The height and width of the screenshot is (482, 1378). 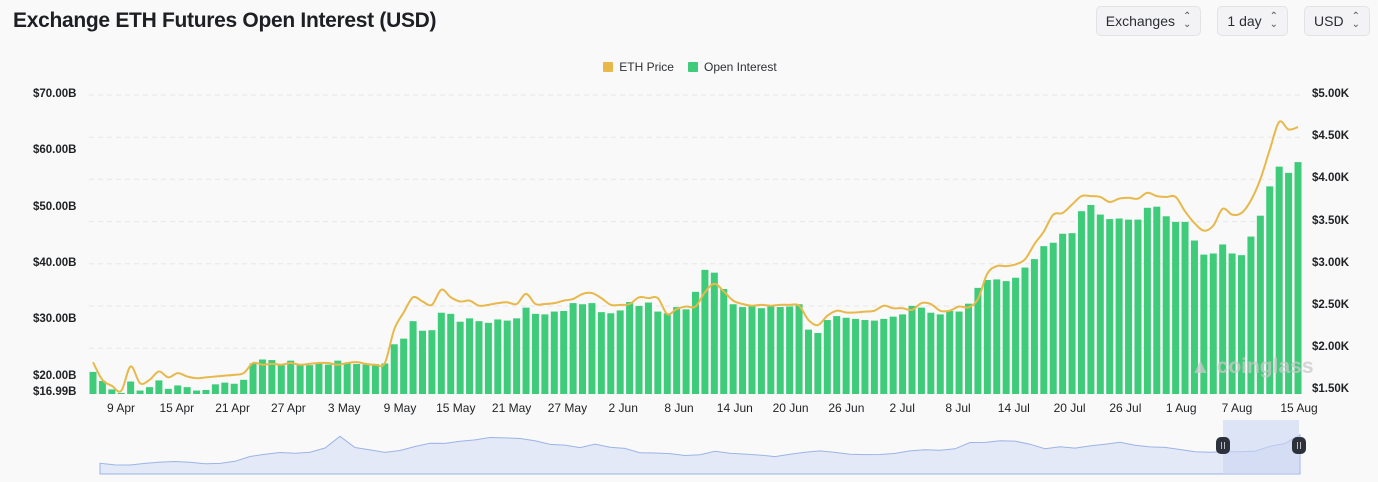 I want to click on y-left-tick-label: $30.00B, so click(x=55, y=319).